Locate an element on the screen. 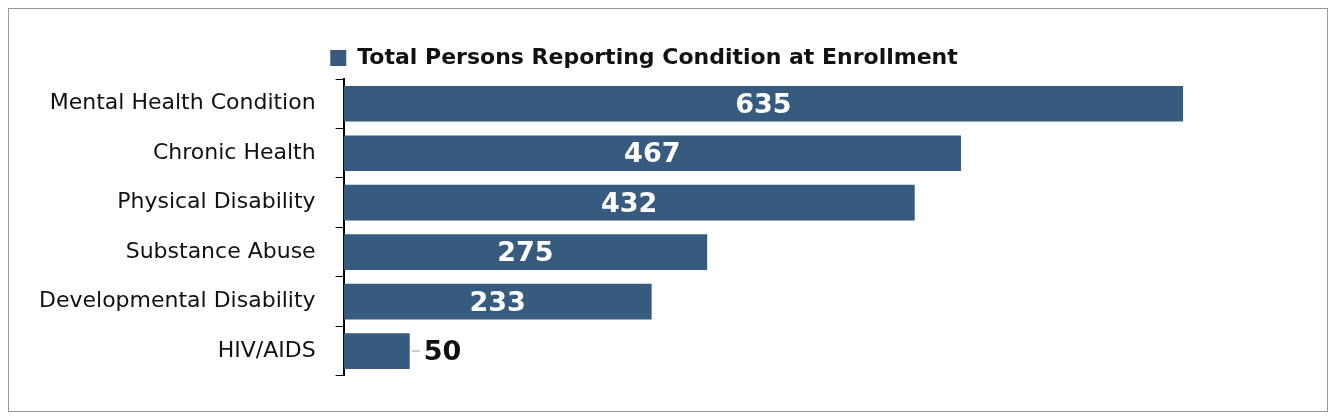 Image resolution: width=1341 pixels, height=420 pixels. y-tick-label: HIV/AIDS is located at coordinates (266, 349).